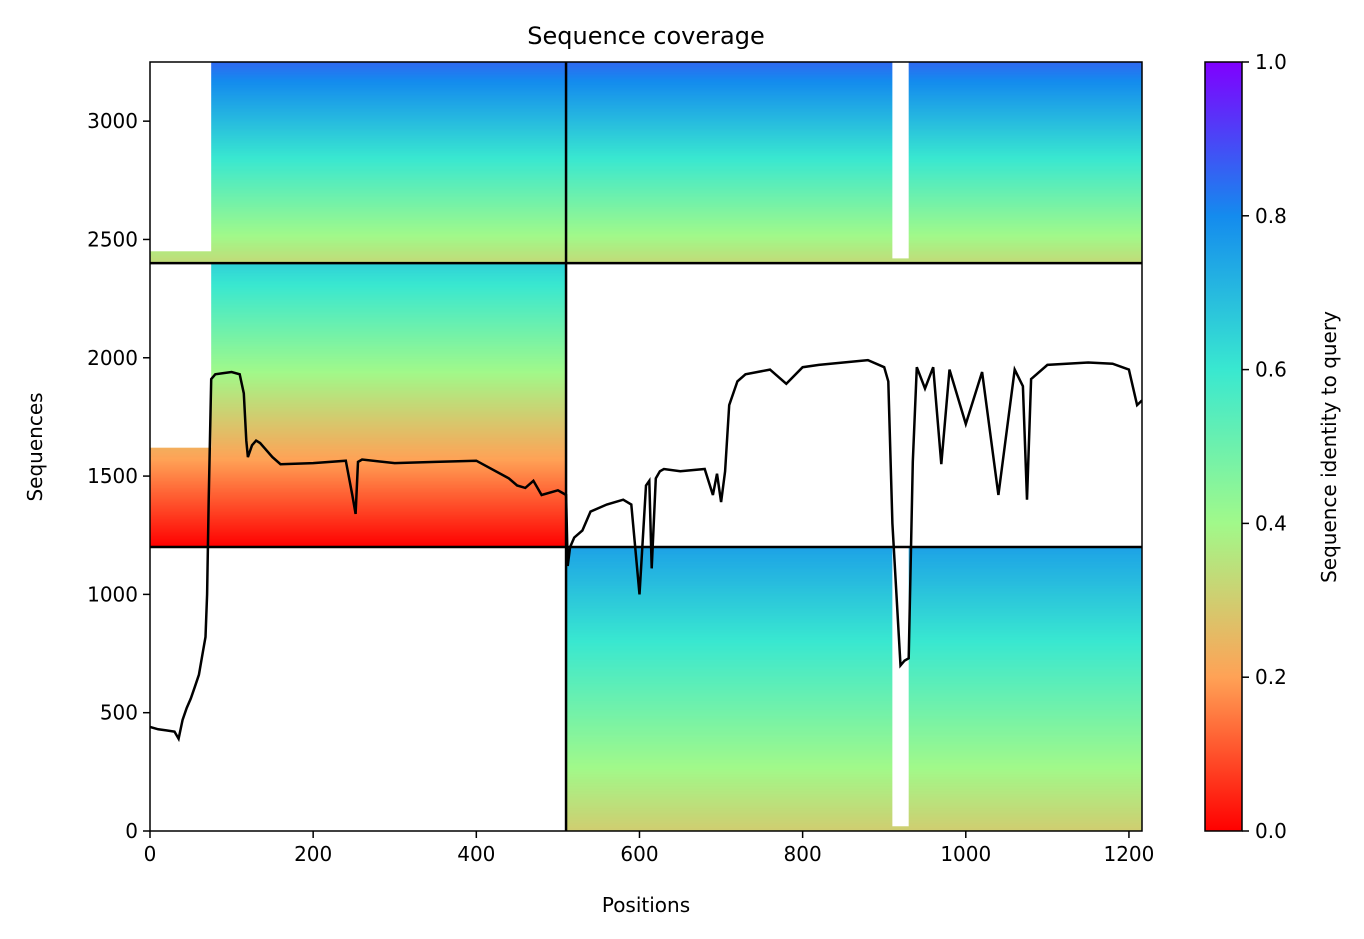 Image resolution: width=1364 pixels, height=939 pixels. What do you see at coordinates (1223, 446) in the screenshot?
I see `colorbar-gradient` at bounding box center [1223, 446].